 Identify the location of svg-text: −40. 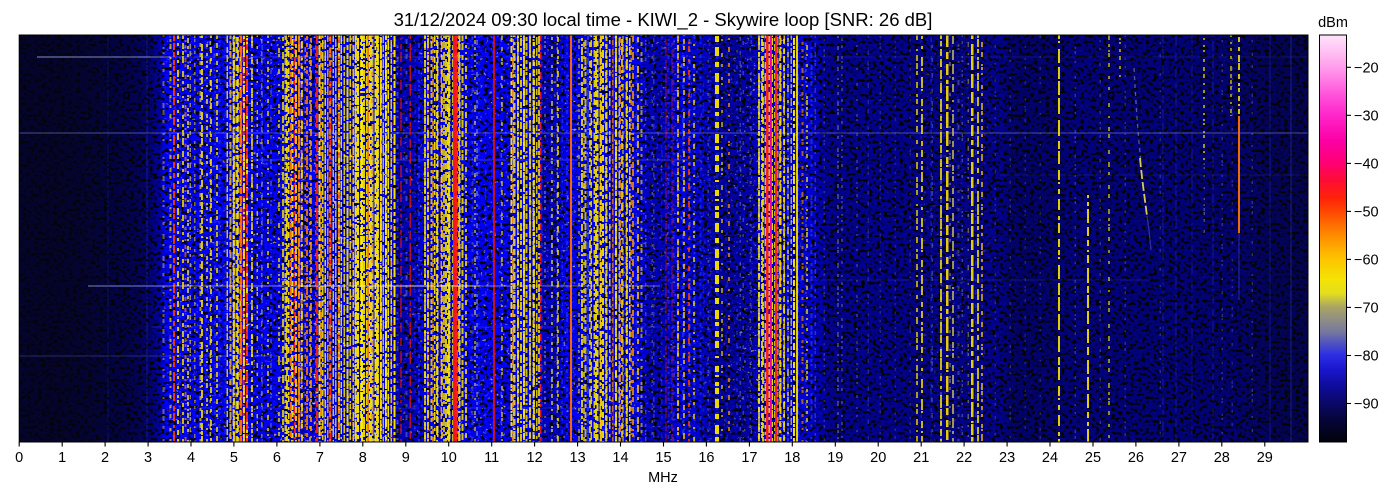
(1366, 164).